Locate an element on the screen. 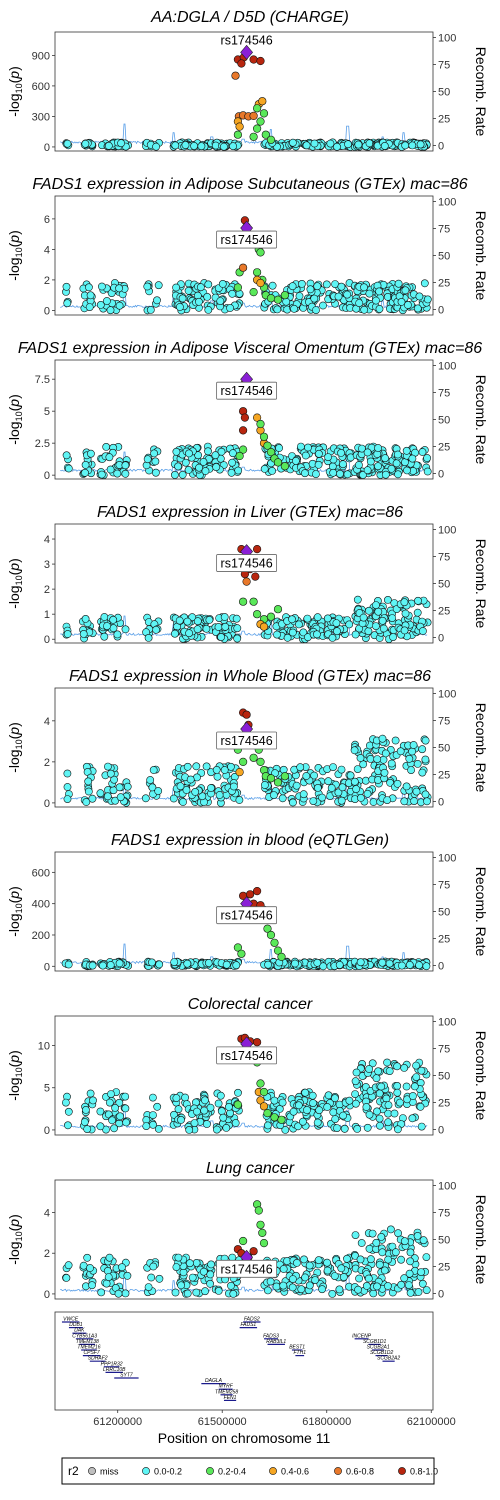 The height and width of the screenshot is (1500, 500). x-tick-label: 61800000 is located at coordinates (326, 1422).